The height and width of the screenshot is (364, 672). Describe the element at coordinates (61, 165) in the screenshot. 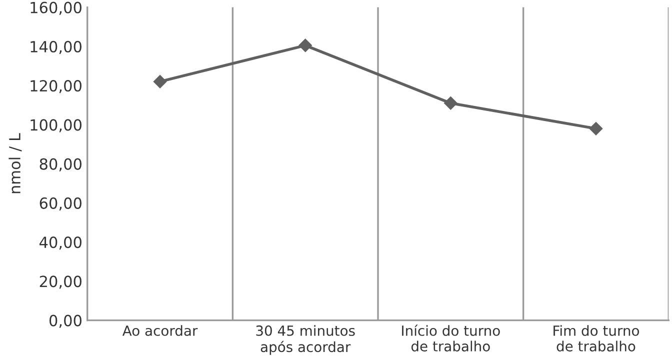

I see `y-tick-label: 80,00` at that location.